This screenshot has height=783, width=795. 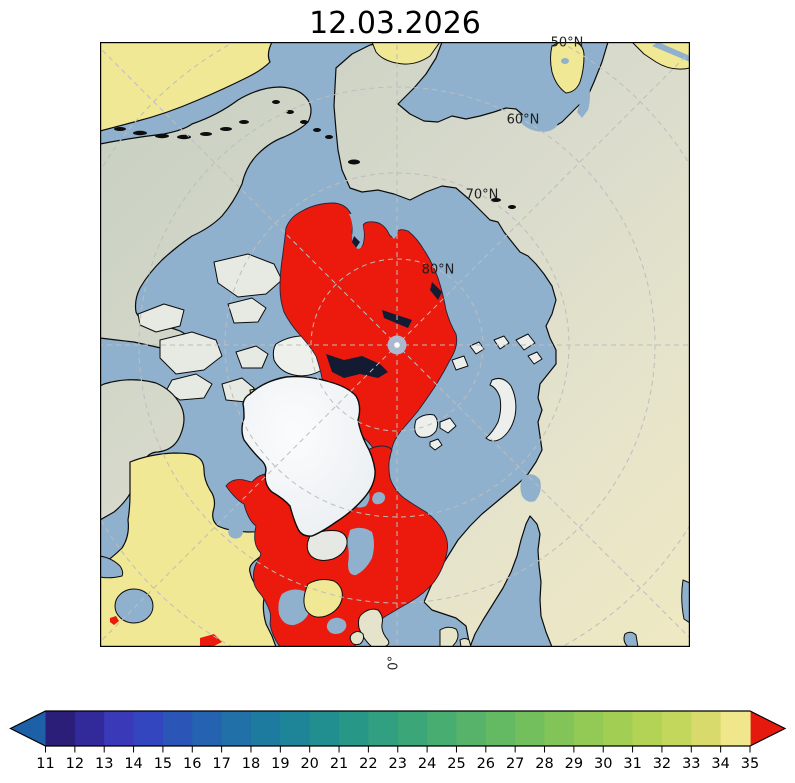 I want to click on graticule-label-50N: 50°N, so click(x=567, y=43).